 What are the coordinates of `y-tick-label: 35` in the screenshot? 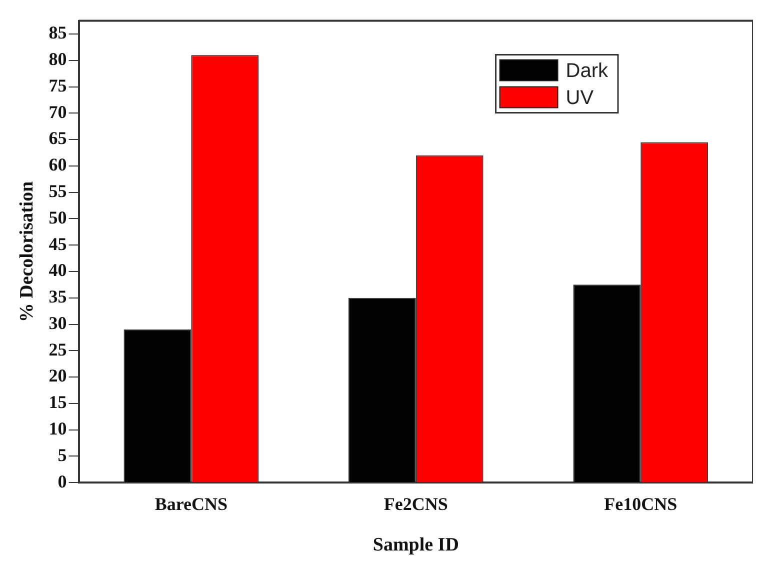 It's located at (57, 296).